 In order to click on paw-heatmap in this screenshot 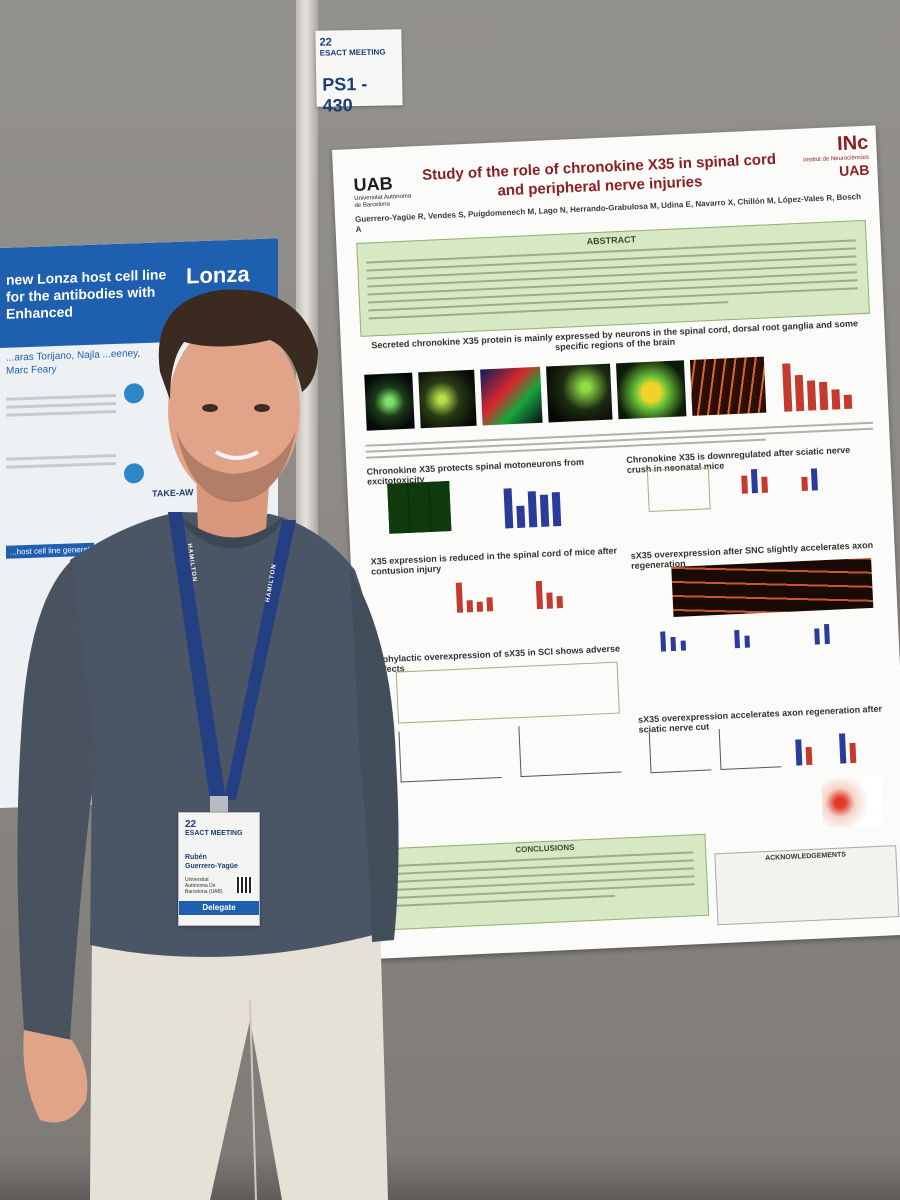, I will do `click(852, 802)`.